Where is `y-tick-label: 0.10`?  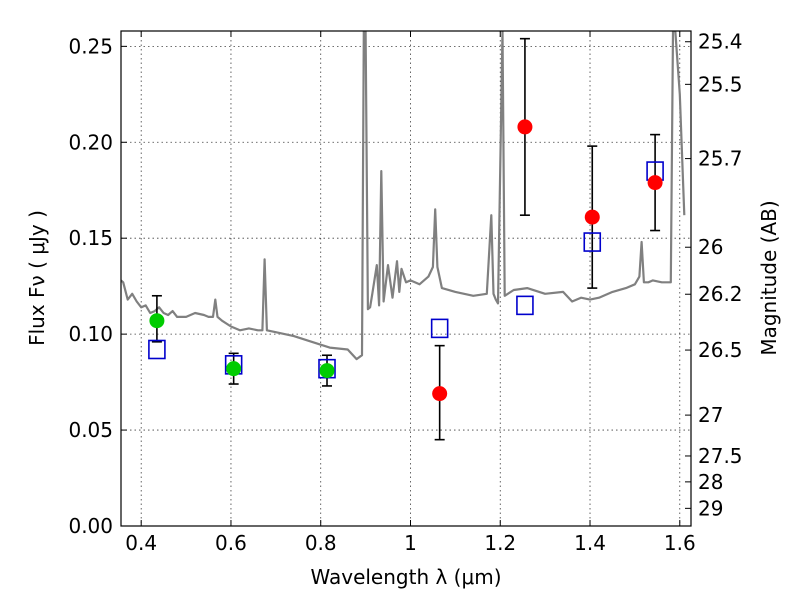 y-tick-label: 0.10 is located at coordinates (90, 334).